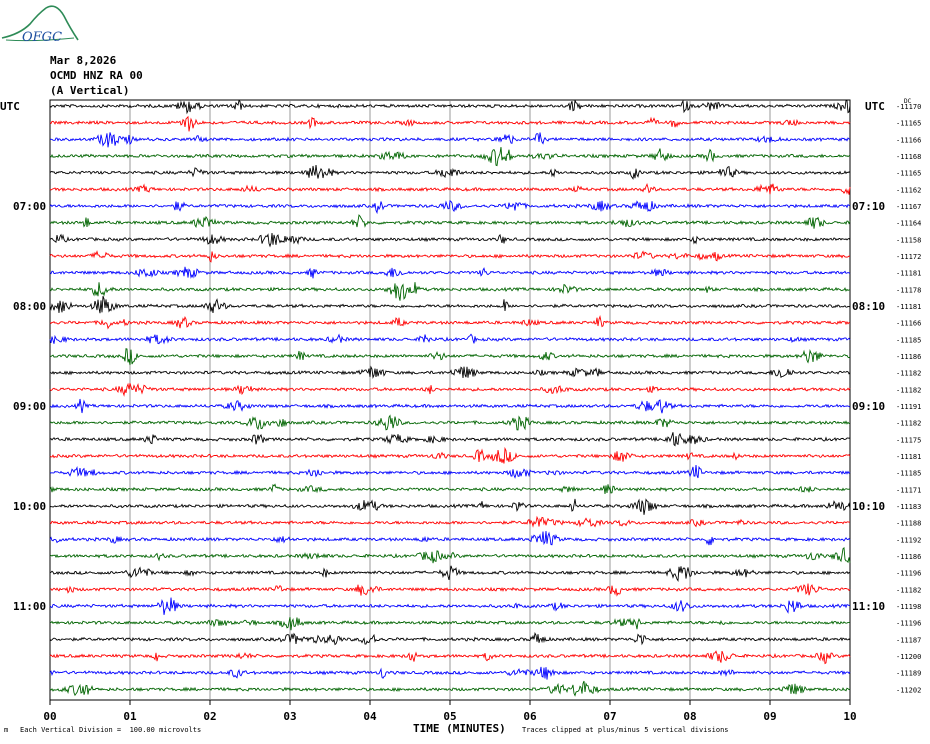  Describe the element at coordinates (609, 716) in the screenshot. I see `x-tick-label: 07` at that location.